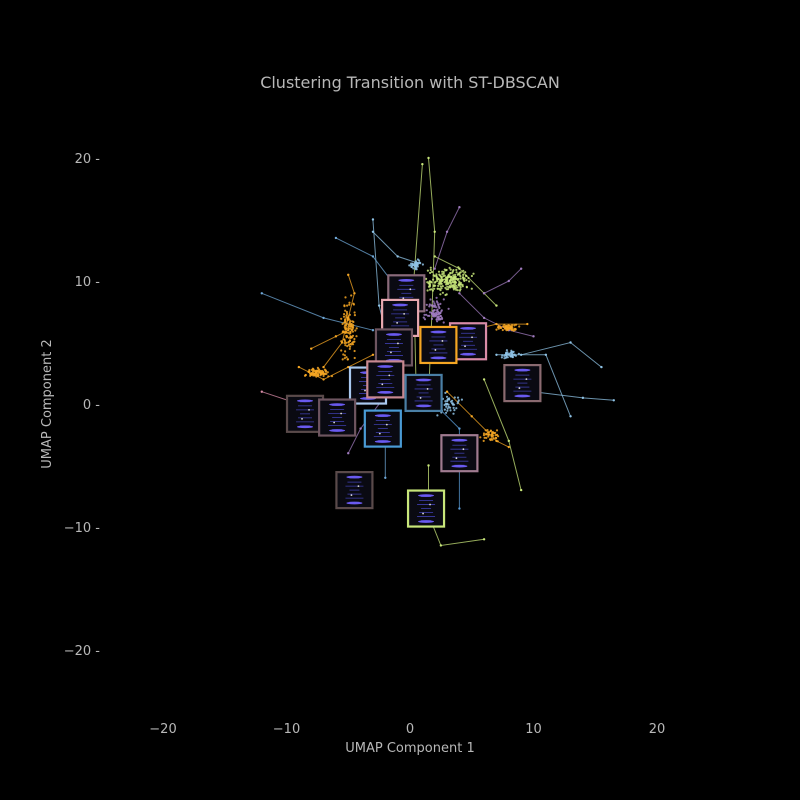 The image size is (800, 800). Describe the element at coordinates (394, 247) in the screenshot. I see `trajectory-line` at that location.